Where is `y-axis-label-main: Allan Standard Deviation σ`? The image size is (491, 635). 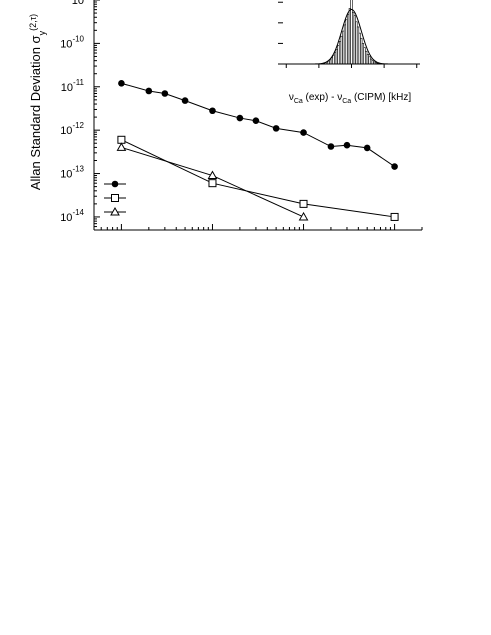 y-axis-label-main: Allan Standard Deviation σ is located at coordinates (35, 112).